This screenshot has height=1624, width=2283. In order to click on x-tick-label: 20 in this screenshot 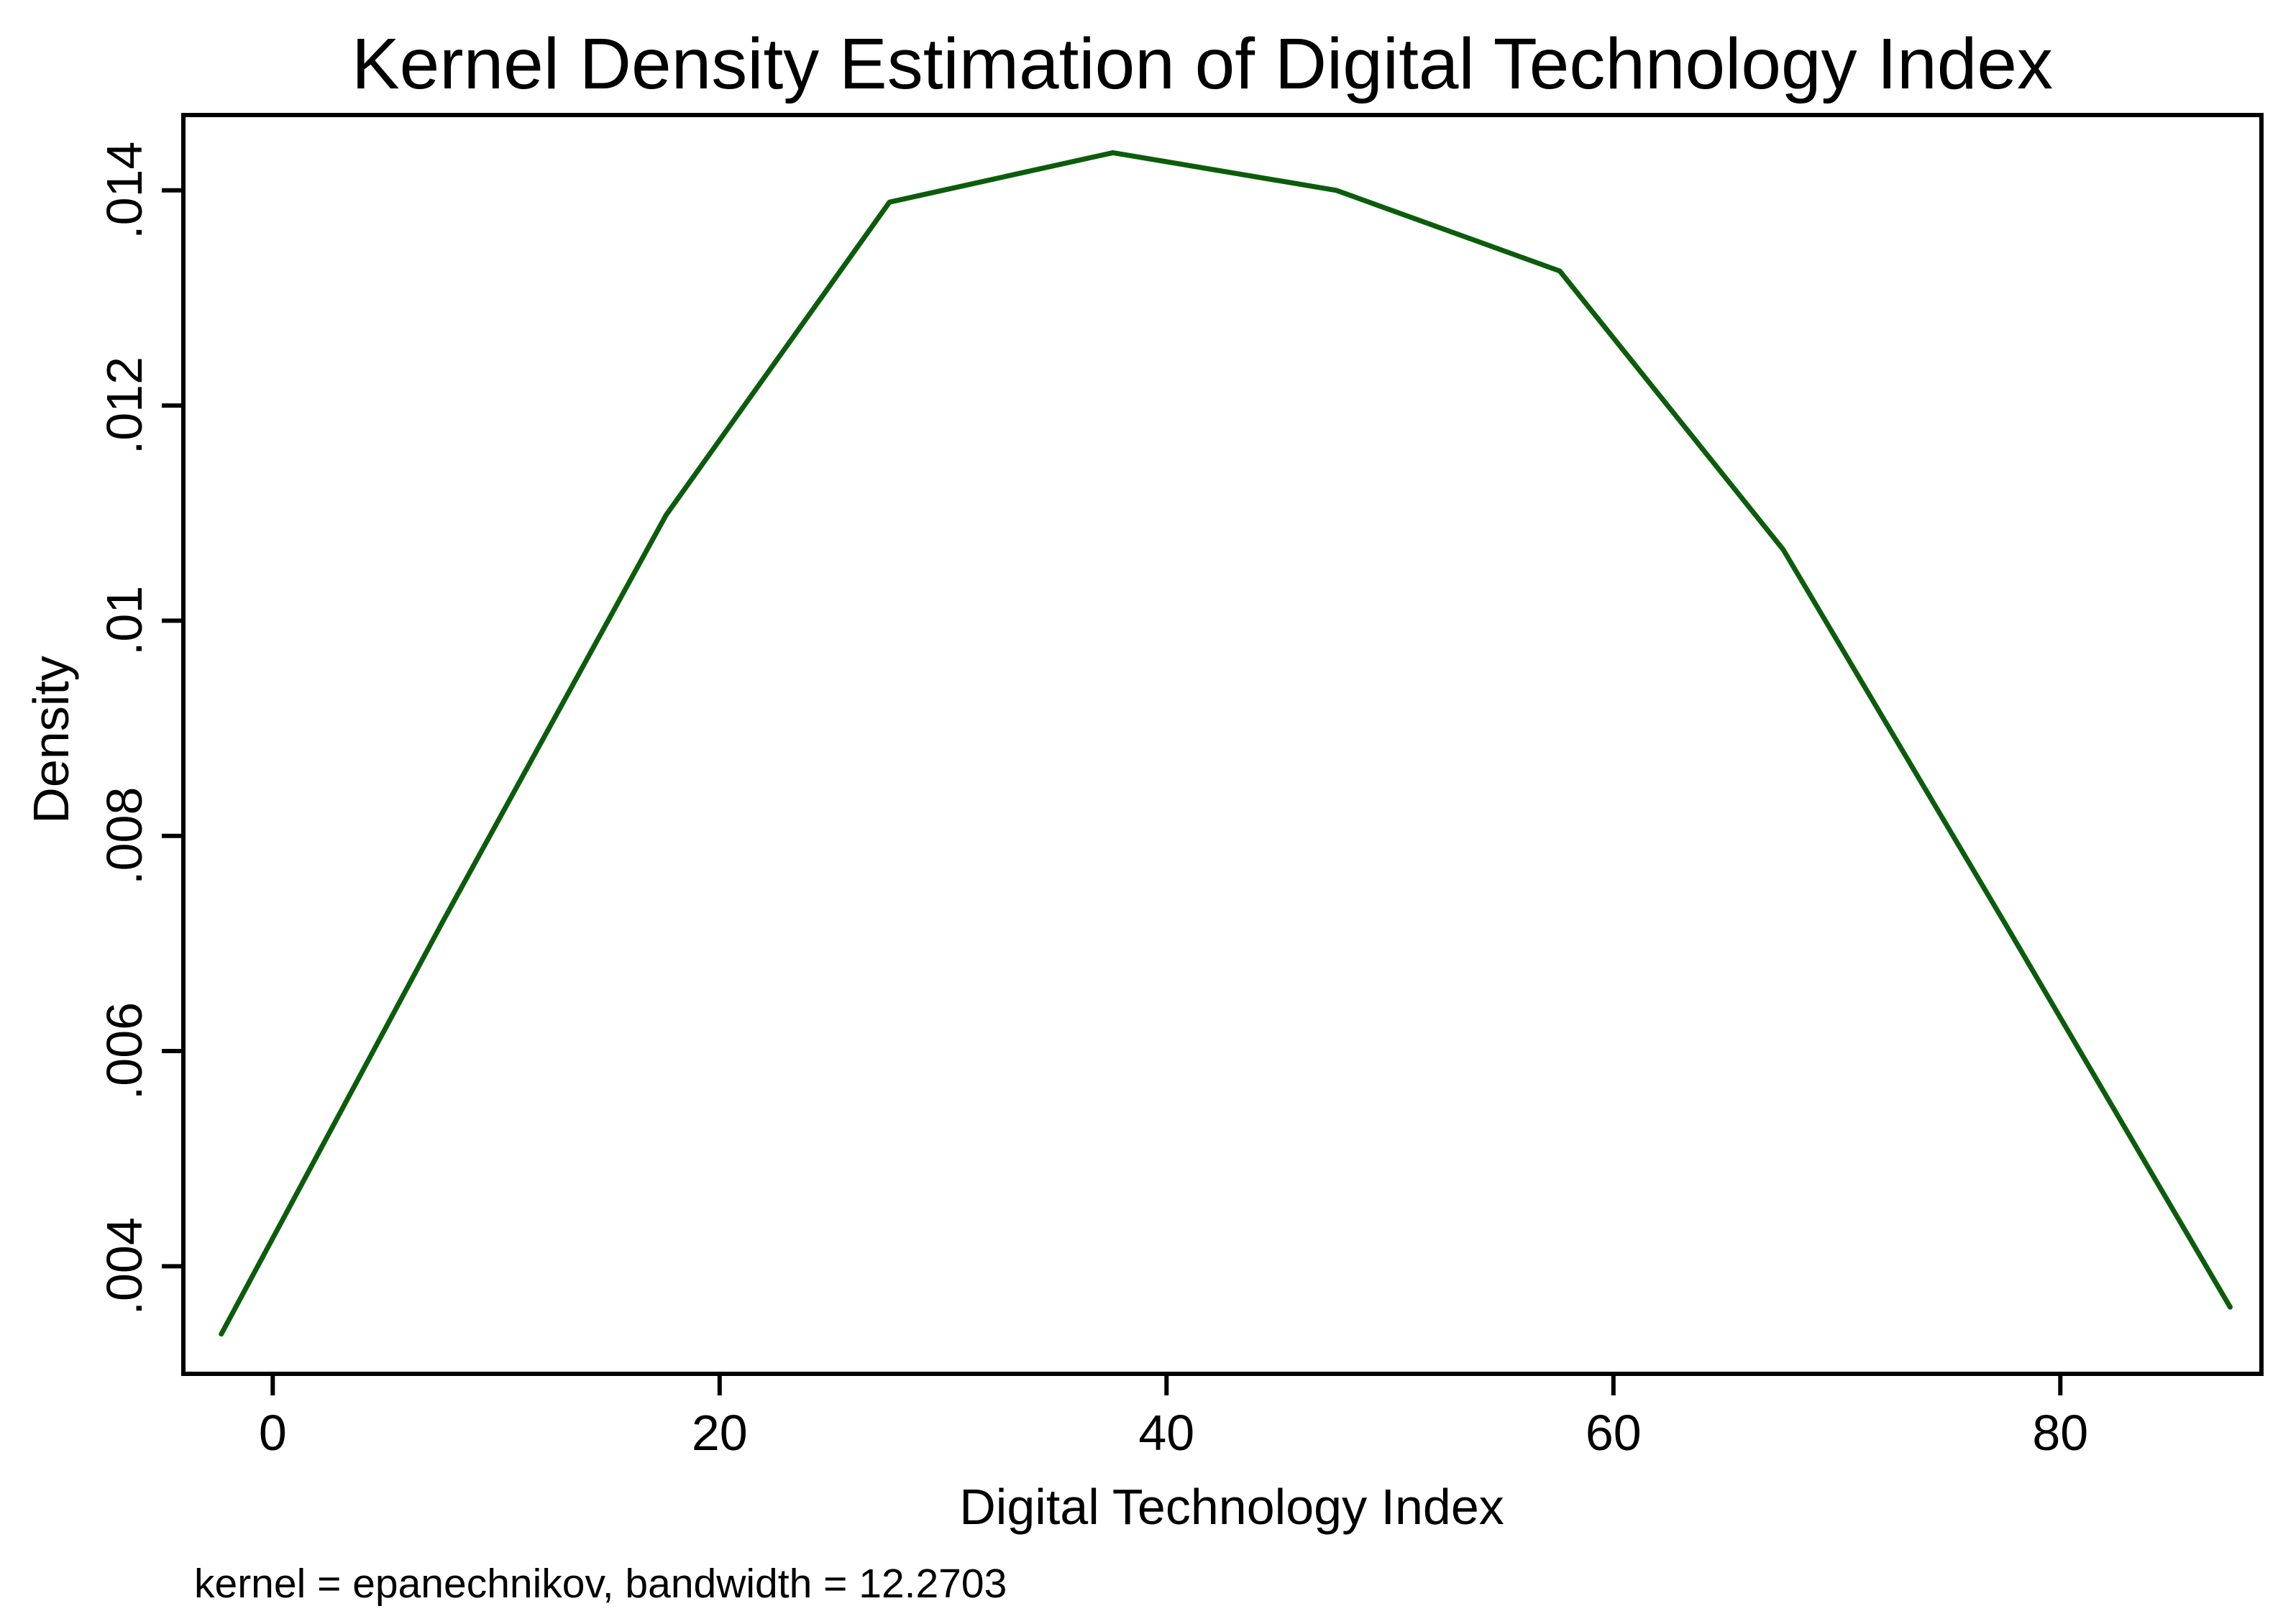, I will do `click(720, 1433)`.